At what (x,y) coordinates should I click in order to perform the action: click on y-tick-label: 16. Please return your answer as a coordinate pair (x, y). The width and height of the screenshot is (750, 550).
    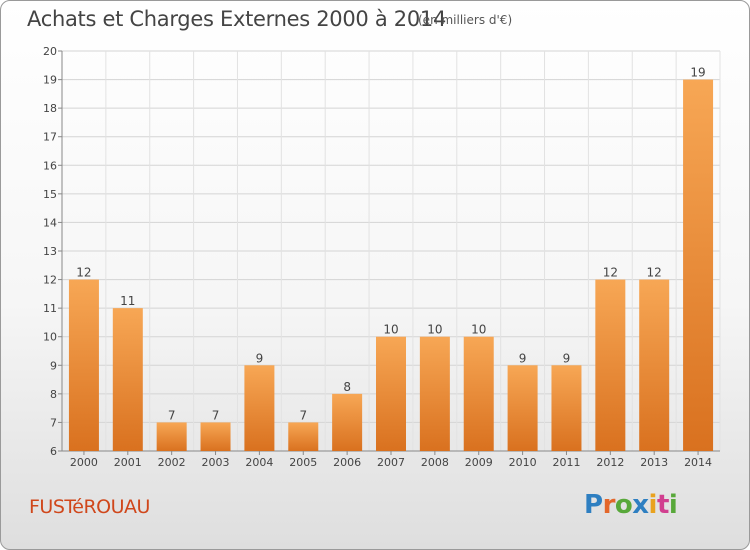
    Looking at the image, I should click on (50, 165).